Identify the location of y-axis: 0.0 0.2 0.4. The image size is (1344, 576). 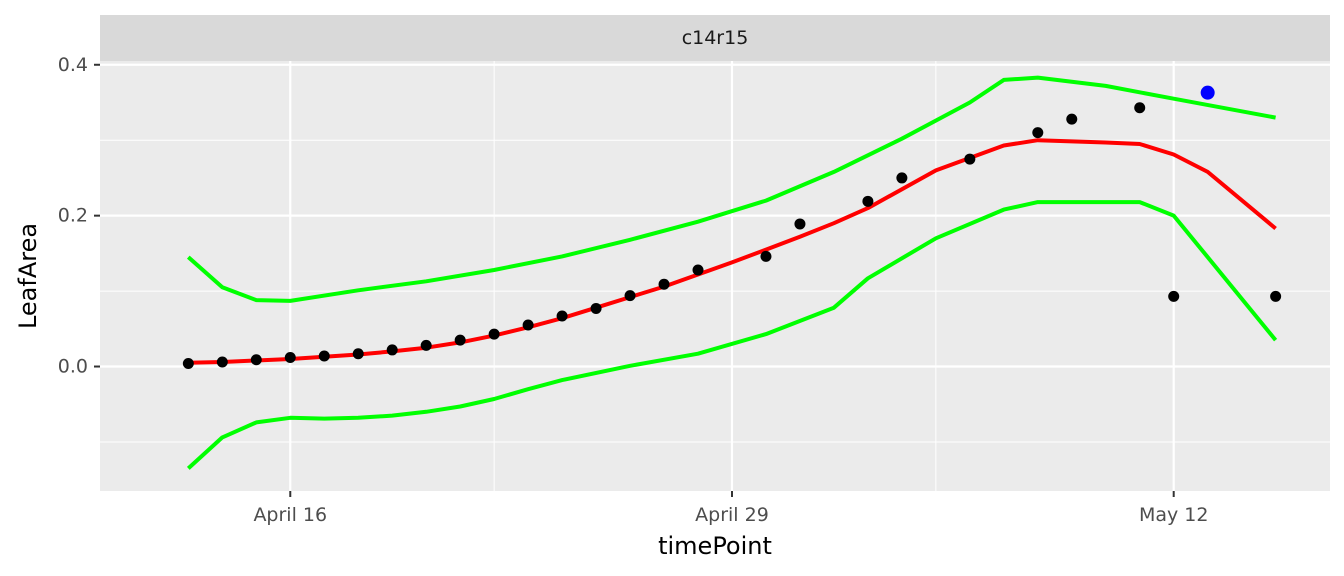
(79, 216).